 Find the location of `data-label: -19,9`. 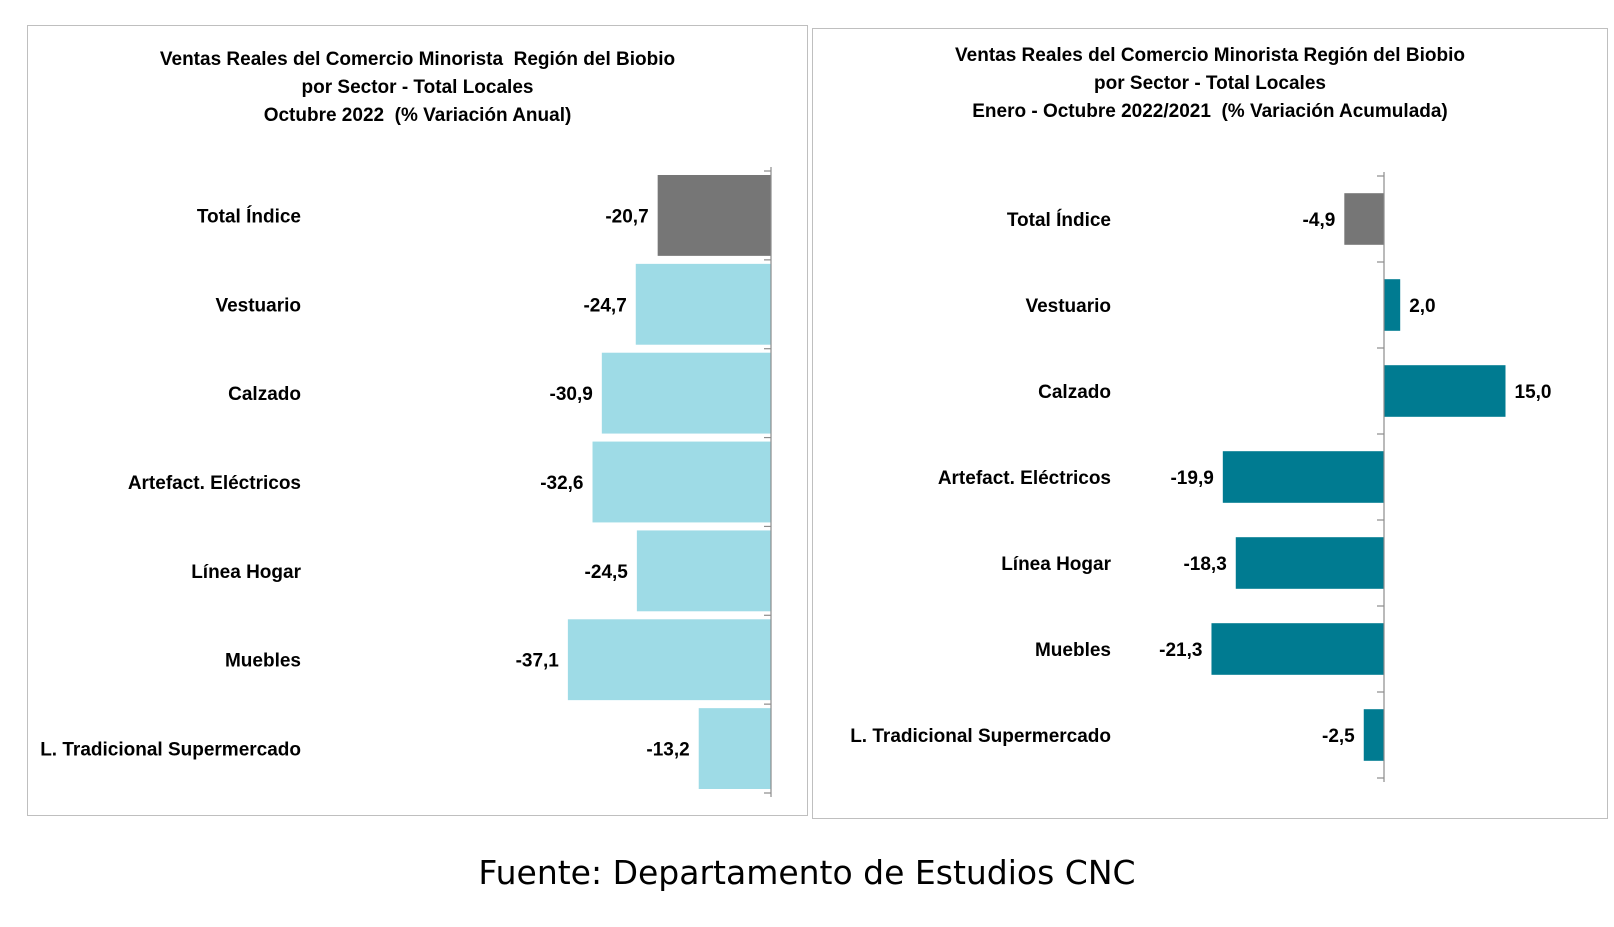

data-label: -19,9 is located at coordinates (1191, 478).